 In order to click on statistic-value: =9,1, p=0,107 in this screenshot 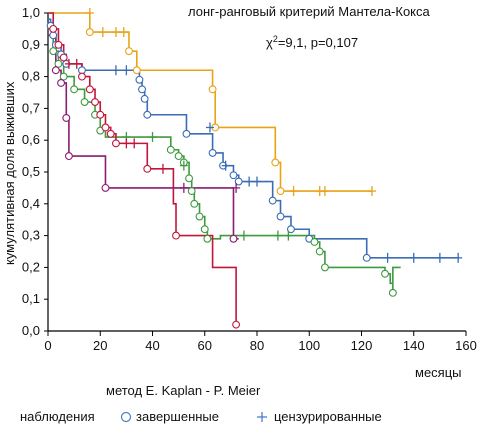, I will do `click(318, 42)`.